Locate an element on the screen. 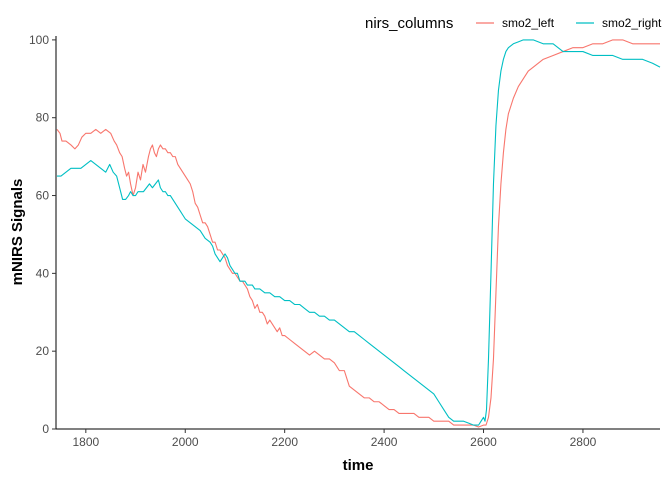 Image resolution: width=672 pixels, height=480 pixels. y-tick-label: 40 is located at coordinates (43, 273).